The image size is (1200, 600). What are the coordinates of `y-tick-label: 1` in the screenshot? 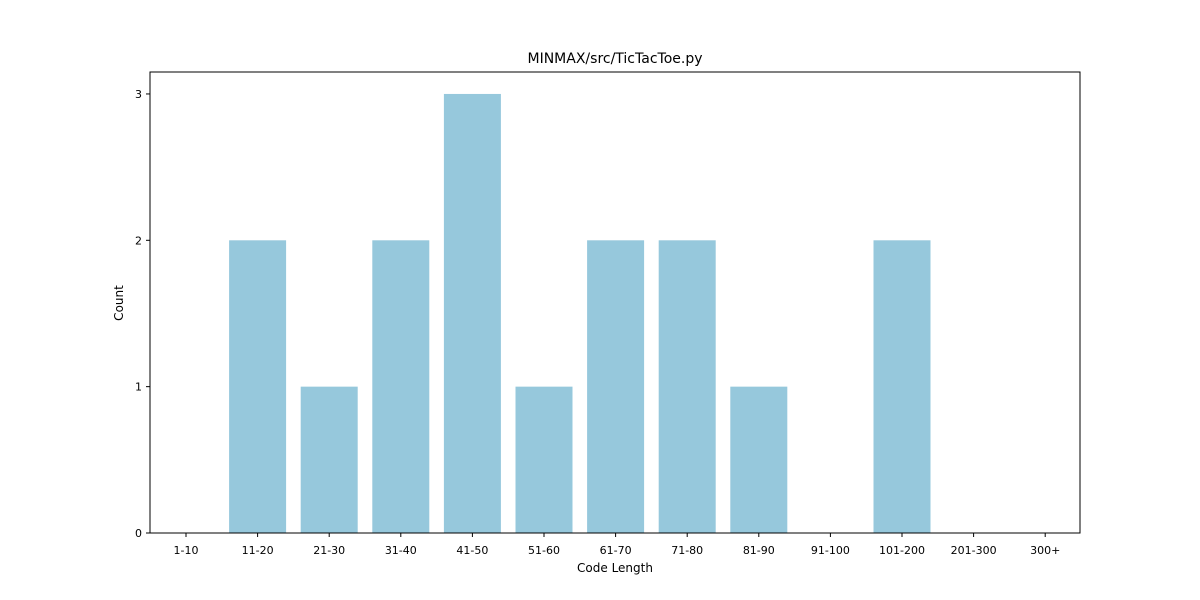 It's located at (138, 387).